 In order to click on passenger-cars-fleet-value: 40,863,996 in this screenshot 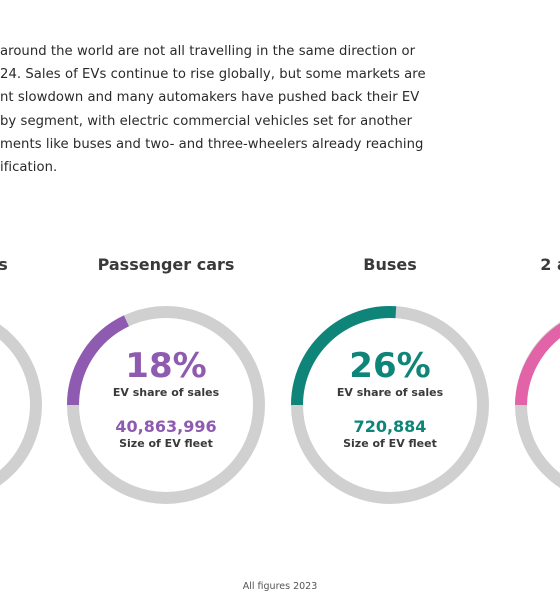, I will do `click(166, 426)`.